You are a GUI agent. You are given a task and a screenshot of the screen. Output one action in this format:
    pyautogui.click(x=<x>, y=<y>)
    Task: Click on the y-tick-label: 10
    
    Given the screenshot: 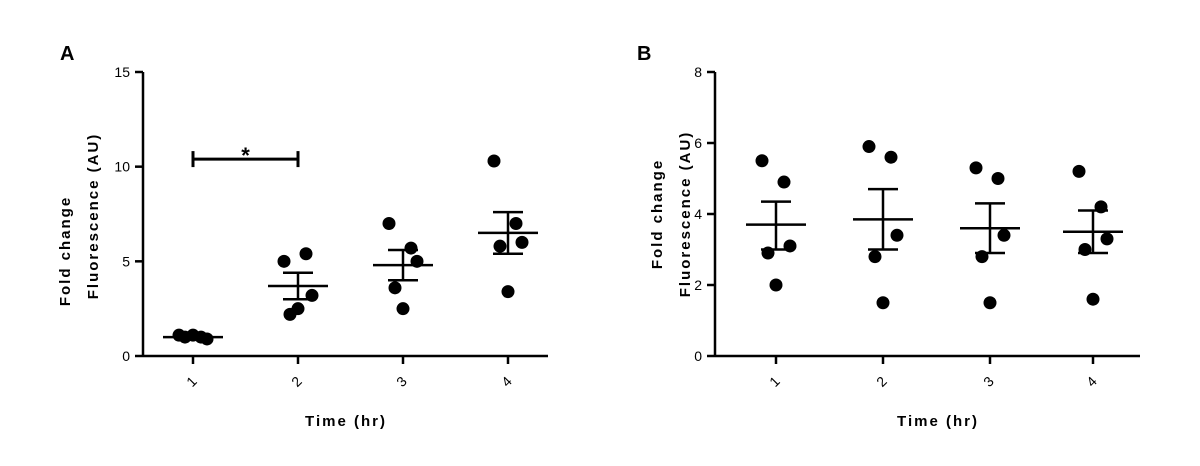 What is the action you would take?
    pyautogui.click(x=122, y=167)
    